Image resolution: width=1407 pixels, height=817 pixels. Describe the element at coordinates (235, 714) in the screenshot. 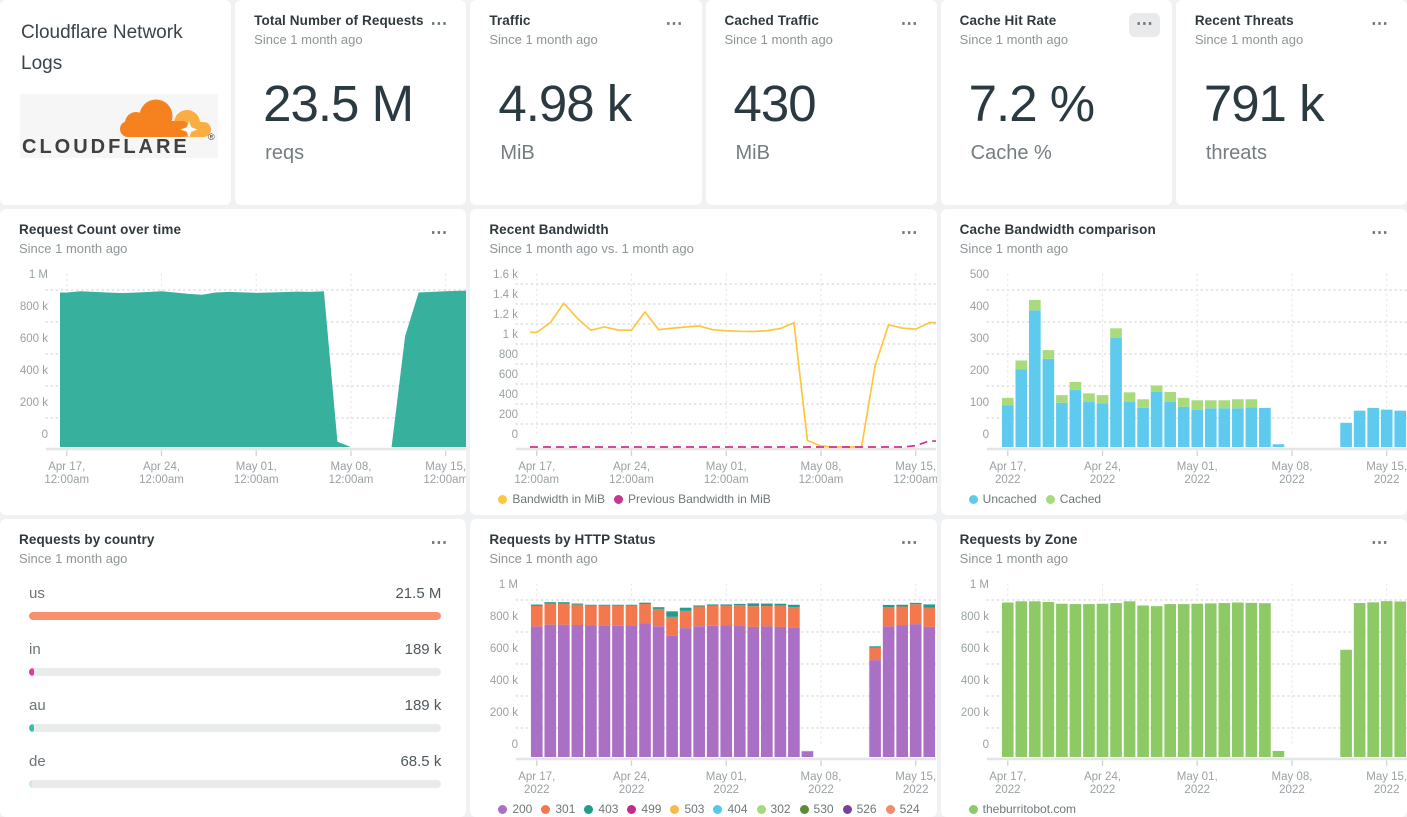

I see `country-row: au 189 k` at that location.